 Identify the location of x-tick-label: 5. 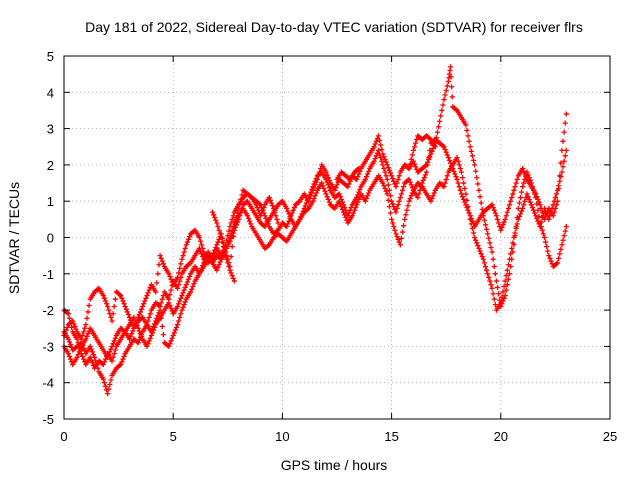
(173, 436).